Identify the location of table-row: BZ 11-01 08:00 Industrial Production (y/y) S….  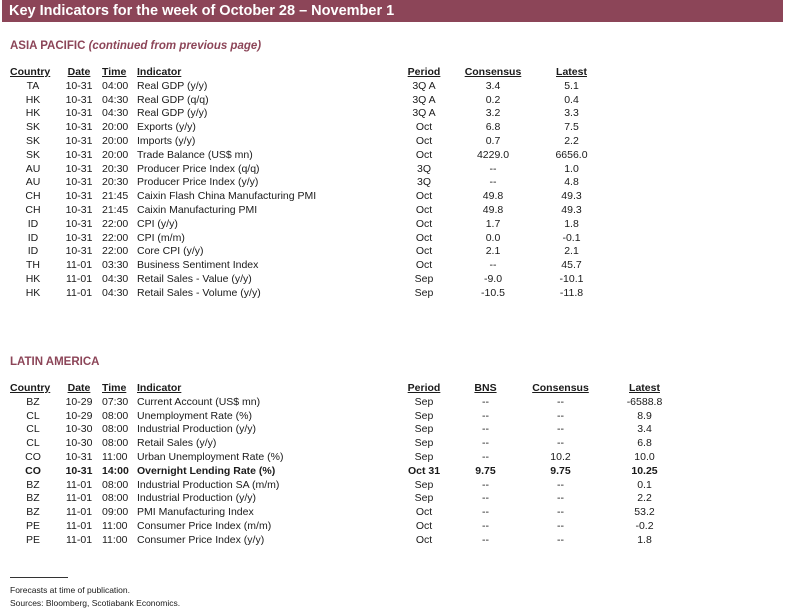
(348, 499).